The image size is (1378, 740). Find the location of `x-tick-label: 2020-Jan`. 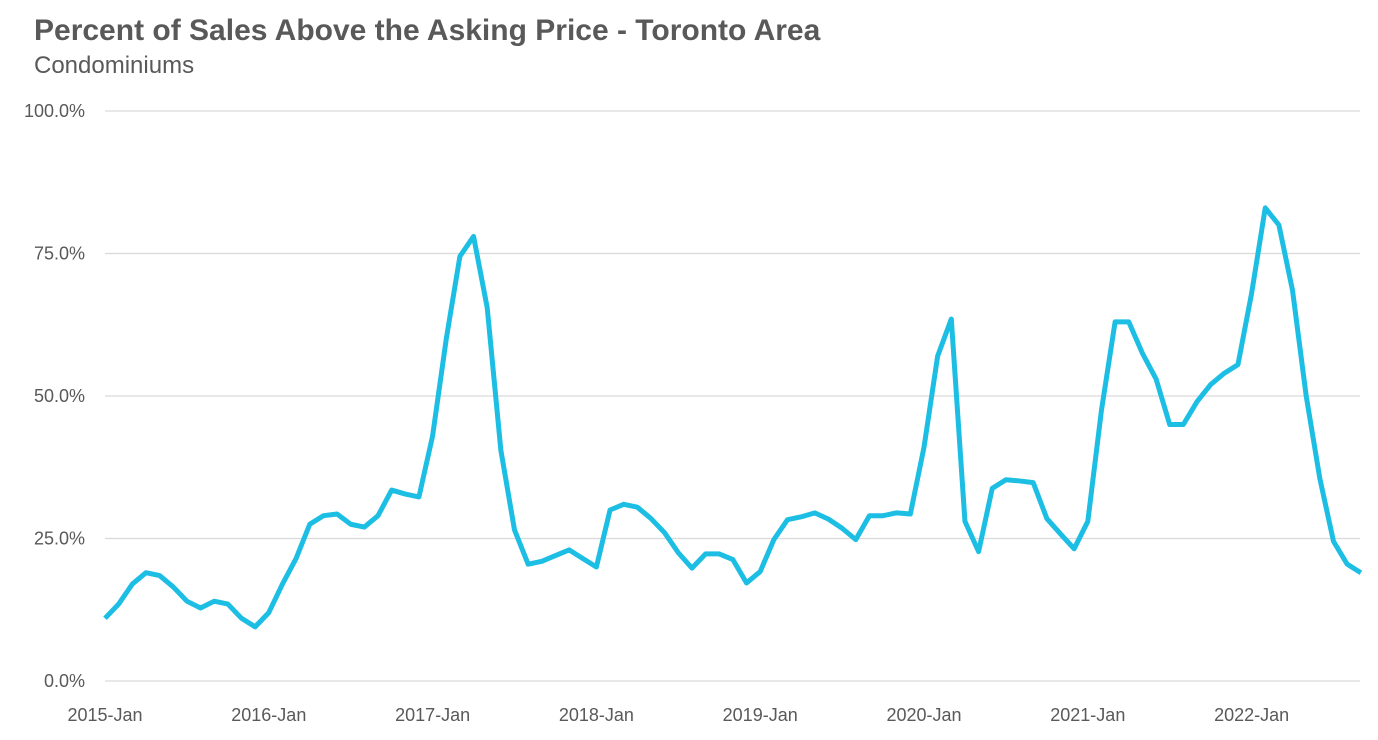

x-tick-label: 2020-Jan is located at coordinates (923, 715).